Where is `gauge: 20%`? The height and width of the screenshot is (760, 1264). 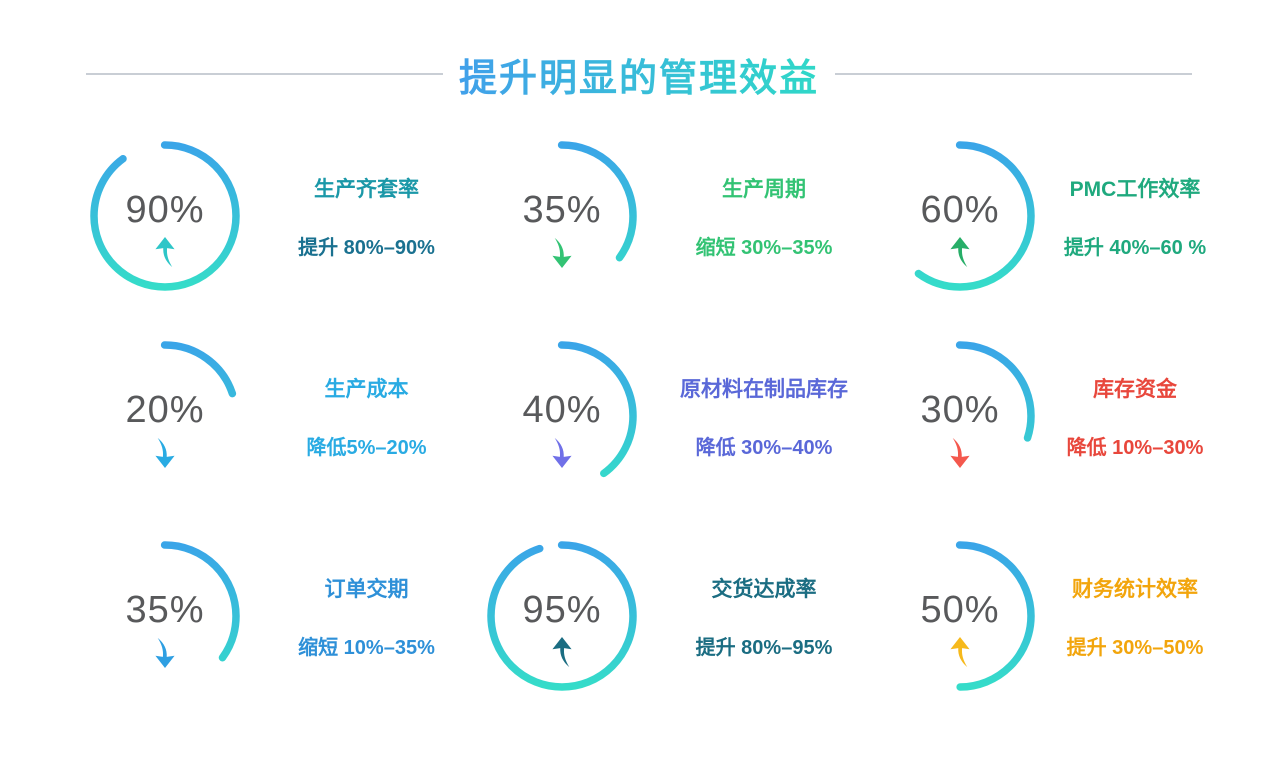 gauge: 20% is located at coordinates (165, 416).